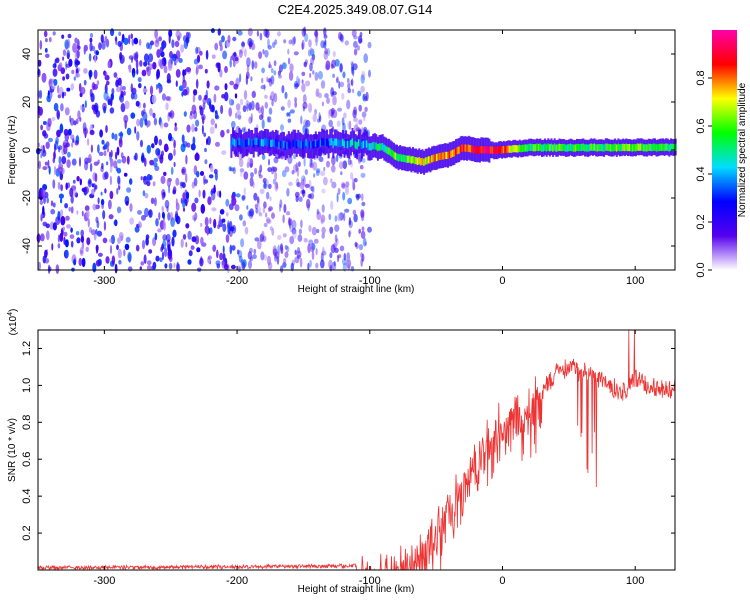 The width and height of the screenshot is (750, 600). Describe the element at coordinates (27, 246) in the screenshot. I see `spectrogram-y-tick-label: -40` at that location.